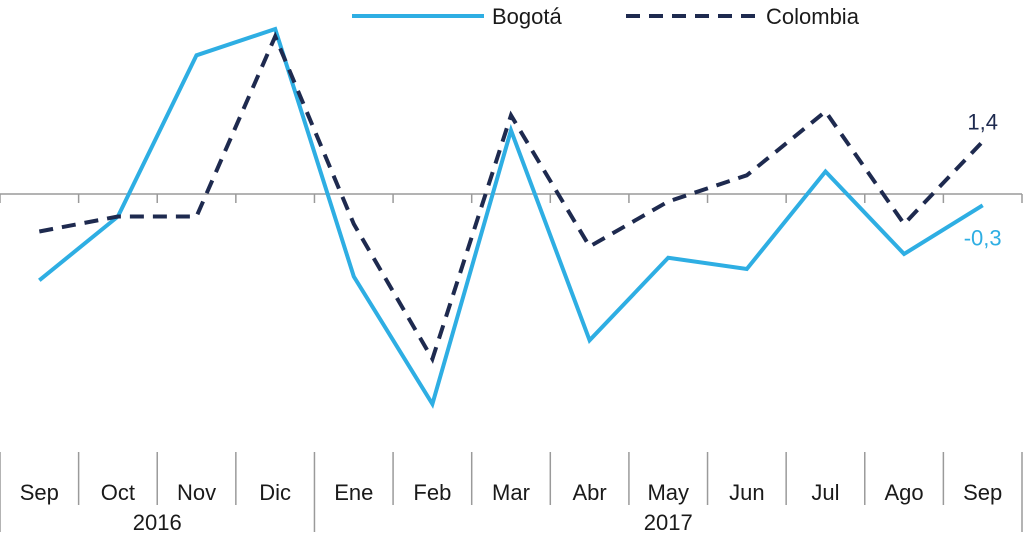  I want to click on x-tick-label: Ago, so click(903, 492).